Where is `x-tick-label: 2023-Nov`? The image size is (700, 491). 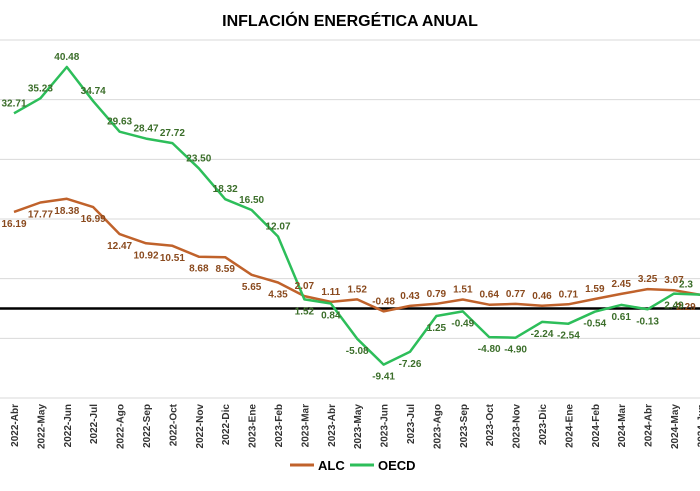
x-tick-label: 2023-Nov is located at coordinates (517, 426).